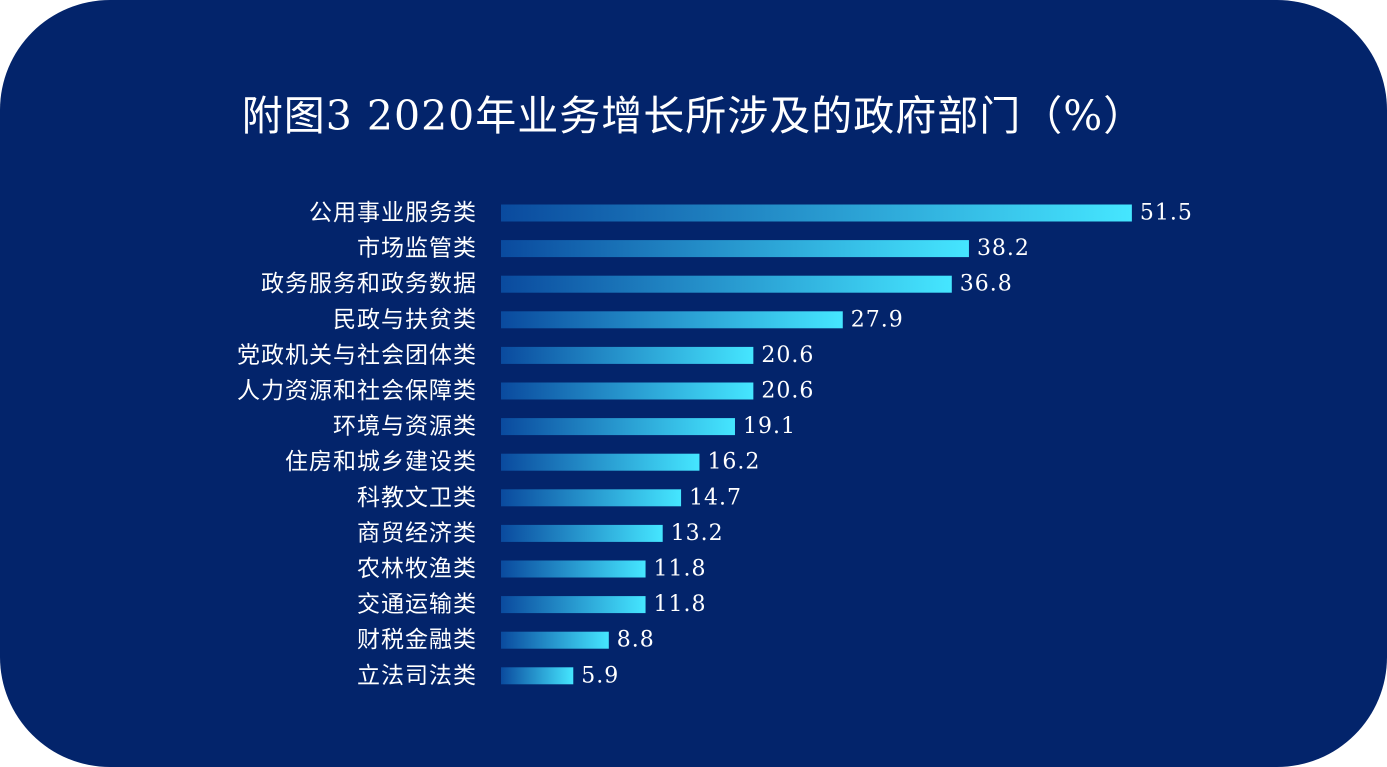  Describe the element at coordinates (636, 640) in the screenshot. I see `value-label: 8.8` at that location.